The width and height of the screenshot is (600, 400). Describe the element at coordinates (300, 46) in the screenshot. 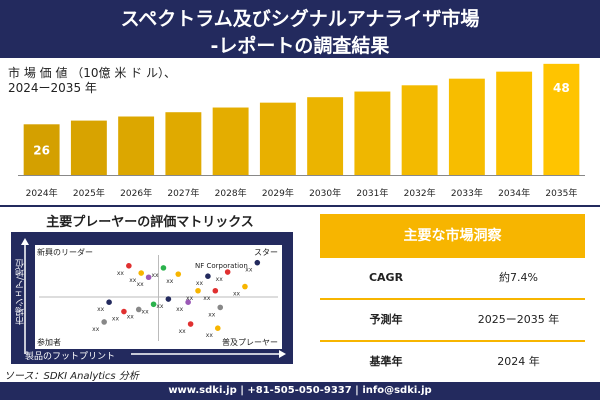

I see `page-subtitle: -レポートの調査結果` at that location.